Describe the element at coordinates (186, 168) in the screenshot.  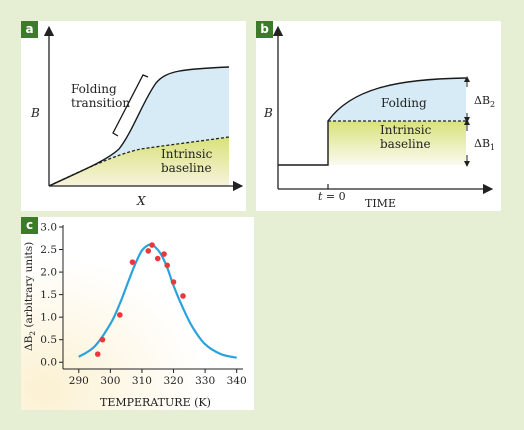
I see `panel-a-region-2: baseline` at that location.